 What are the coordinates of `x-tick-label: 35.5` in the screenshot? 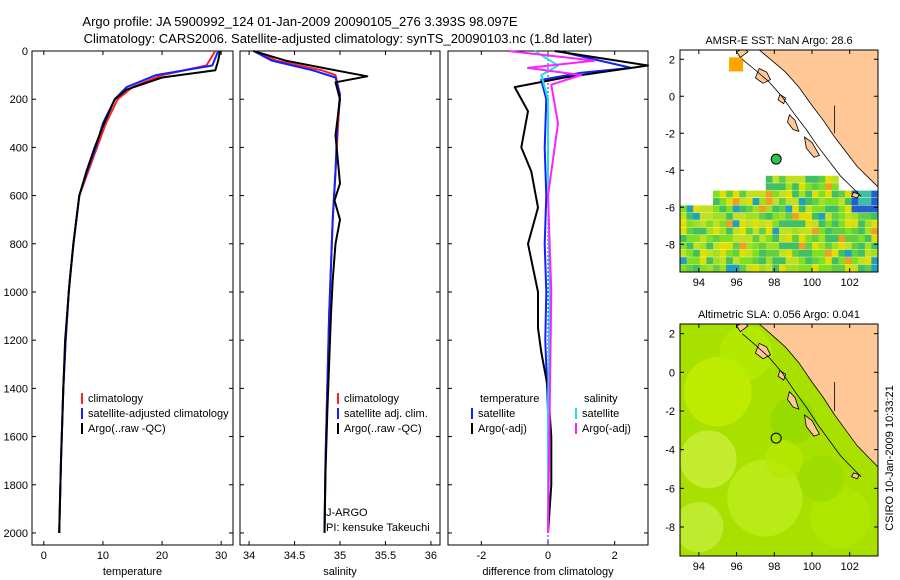 It's located at (385, 556).